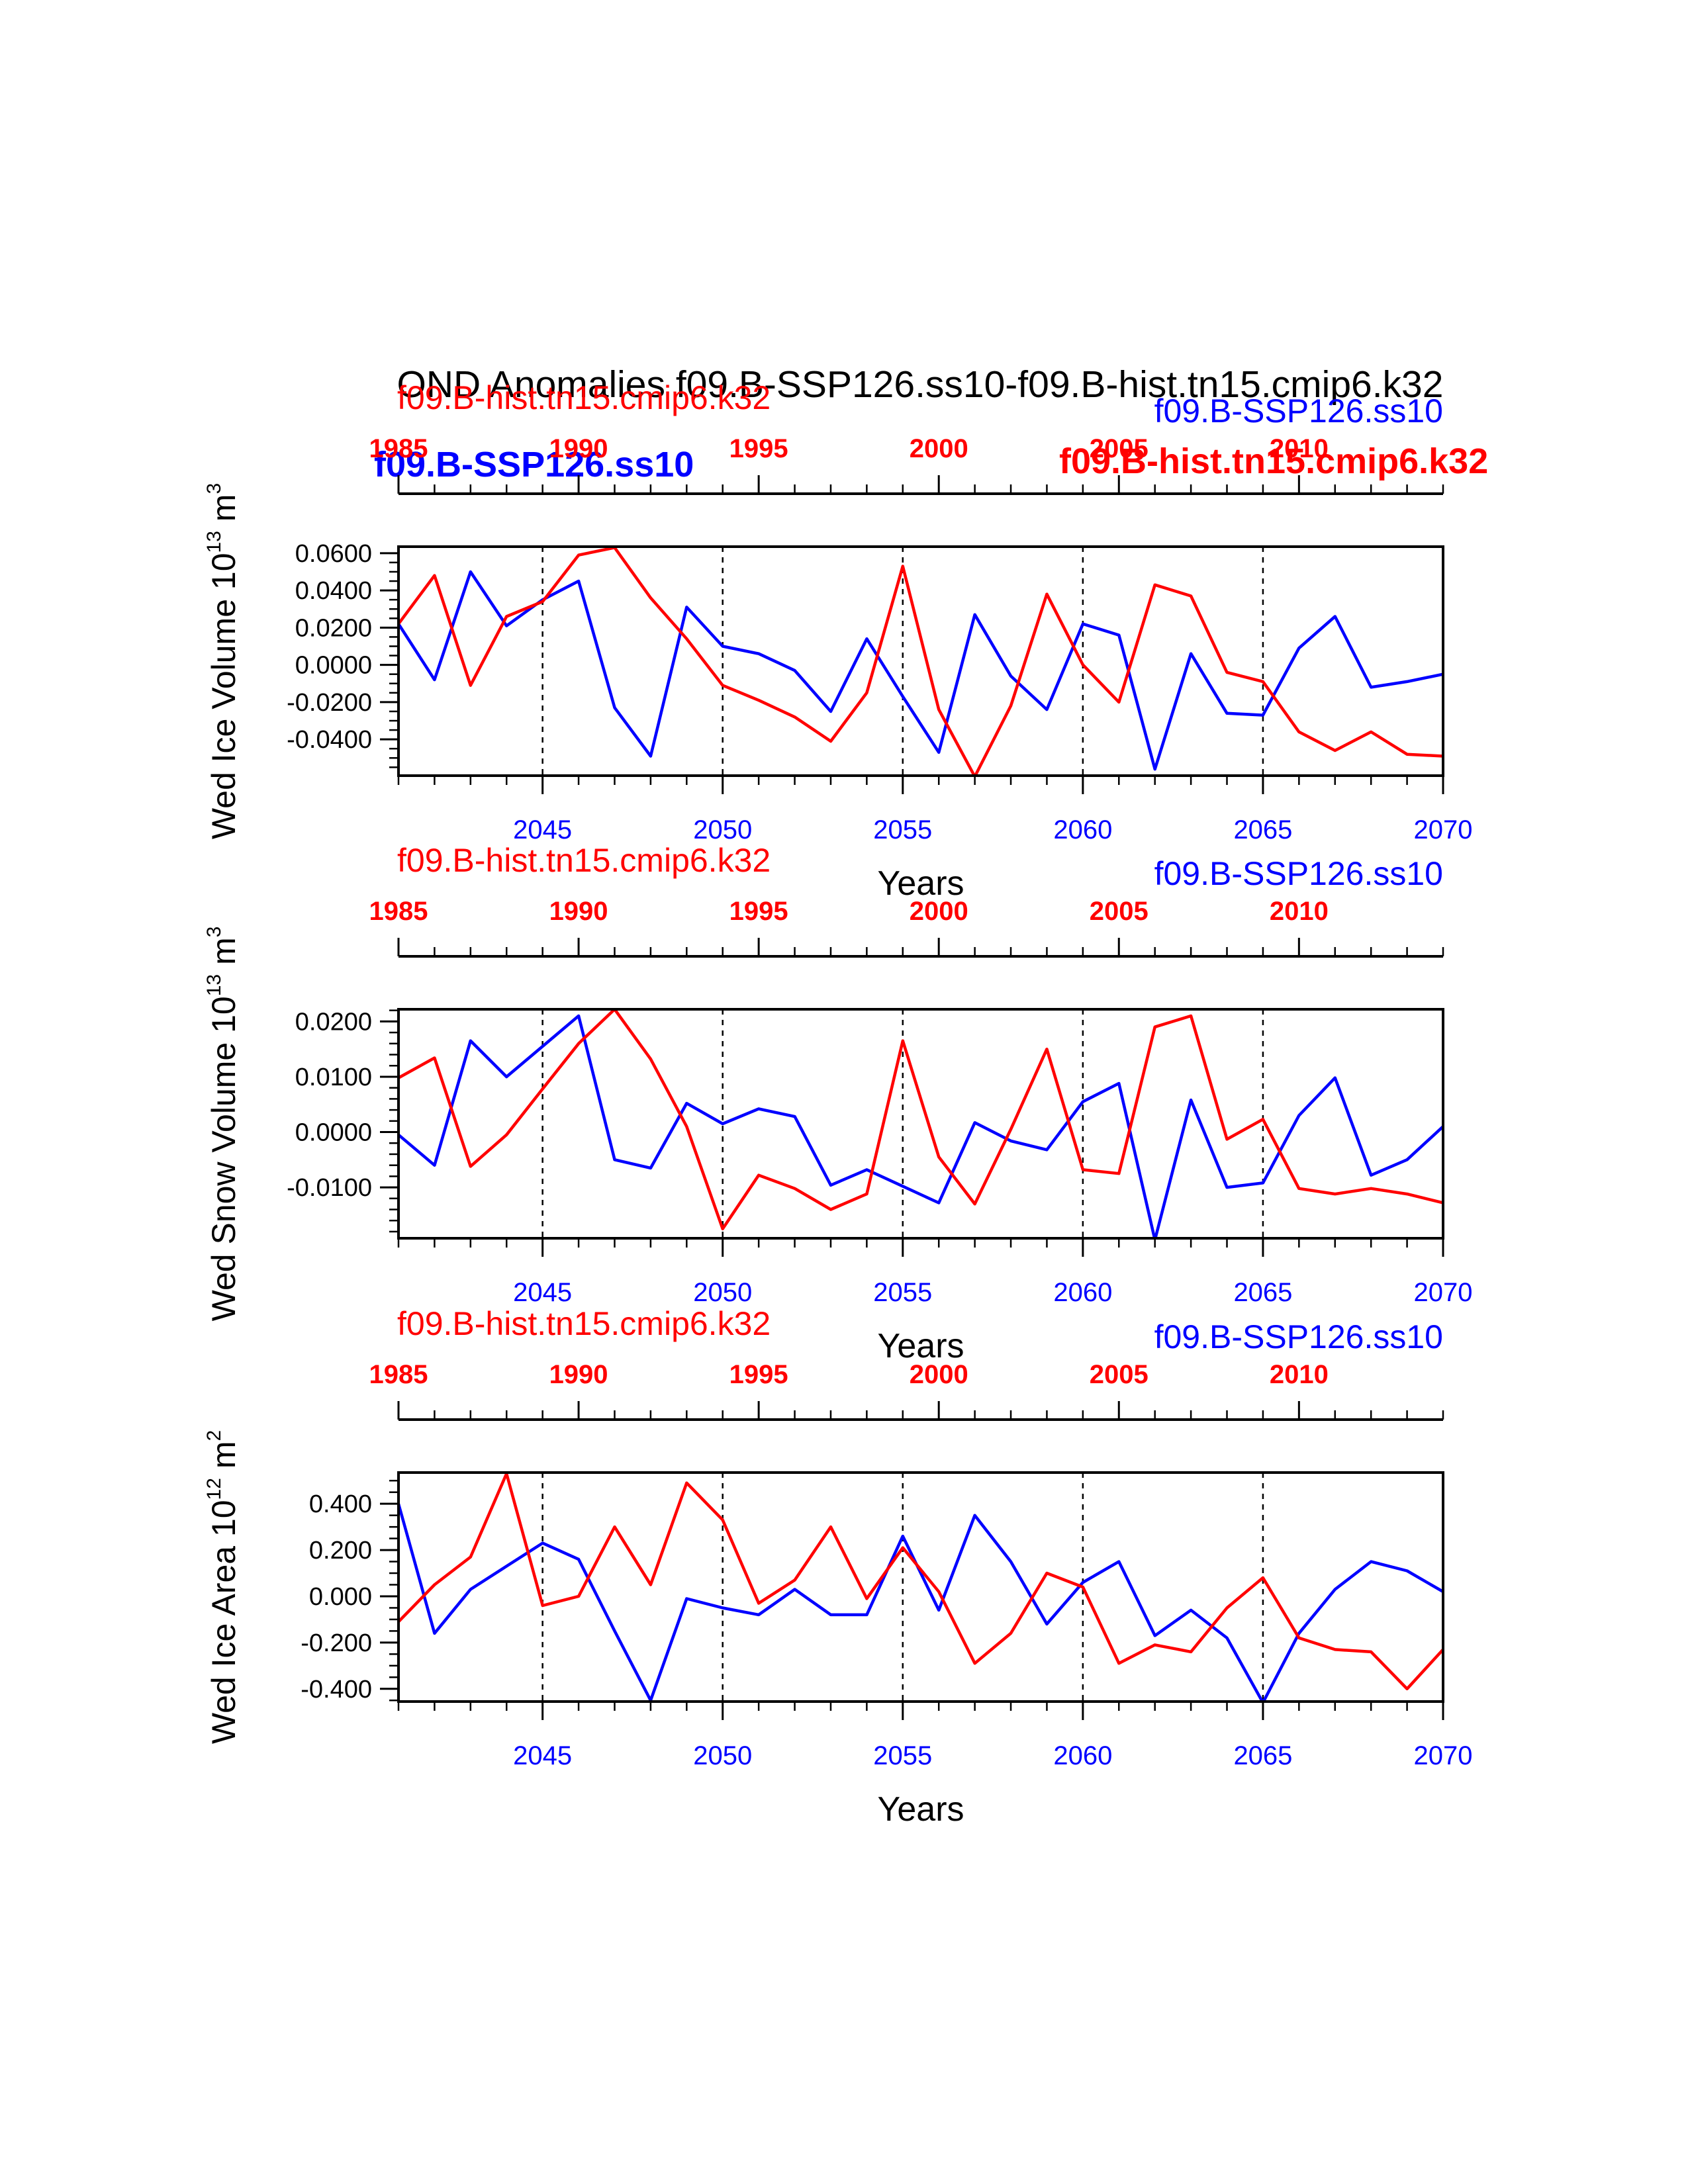 This screenshot has width=1688, height=2184. What do you see at coordinates (214, 1489) in the screenshot?
I see `y-axis-title-exp: 12` at bounding box center [214, 1489].